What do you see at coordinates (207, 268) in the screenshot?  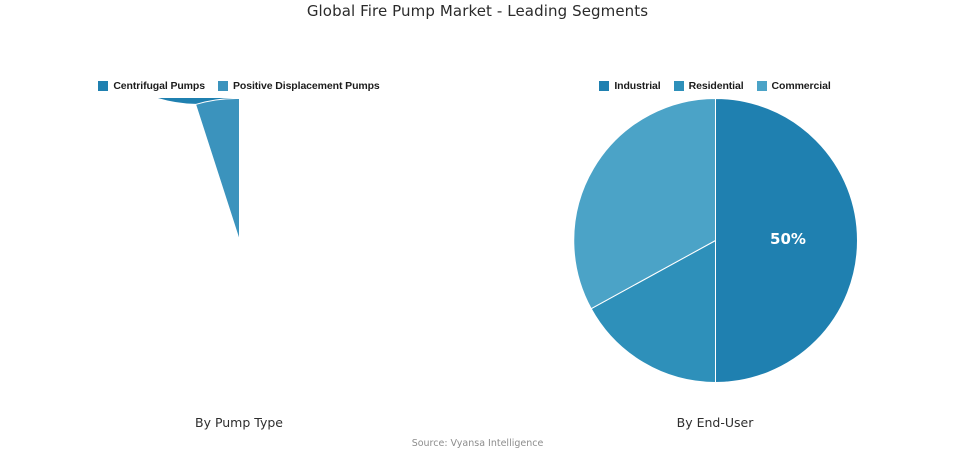 I see `pie-slice-value-label: 95%` at bounding box center [207, 268].